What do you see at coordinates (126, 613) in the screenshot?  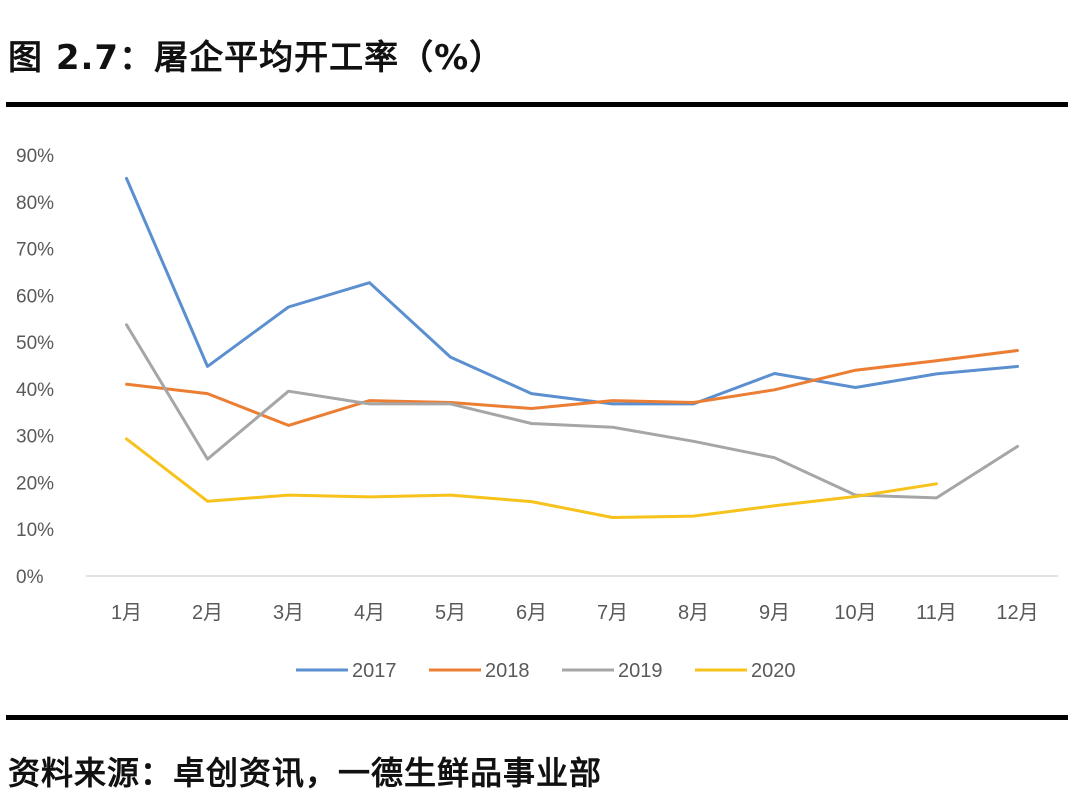 I see `x-tick-label: 1月` at bounding box center [126, 613].